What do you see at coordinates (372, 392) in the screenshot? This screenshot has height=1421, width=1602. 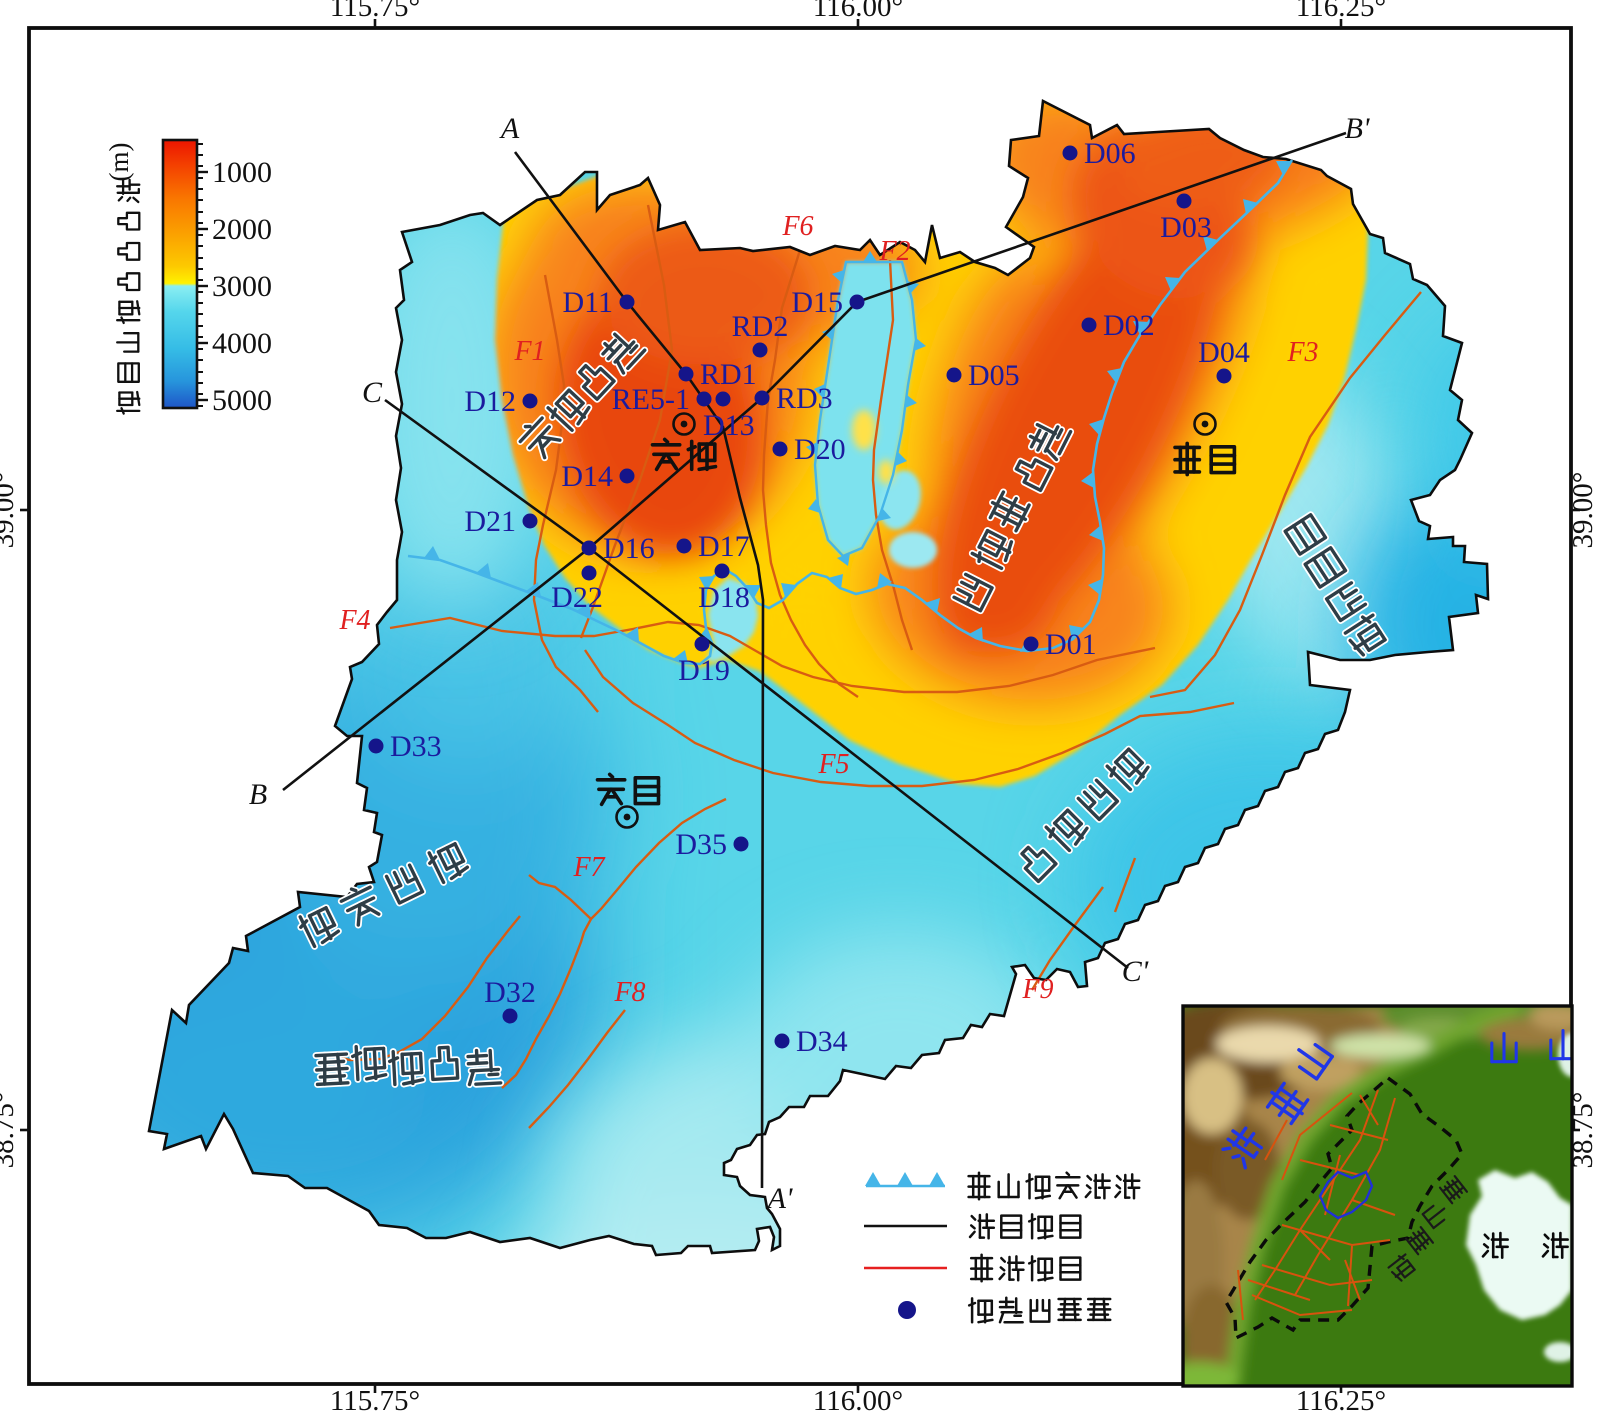 I see `svg-text: C` at bounding box center [372, 392].